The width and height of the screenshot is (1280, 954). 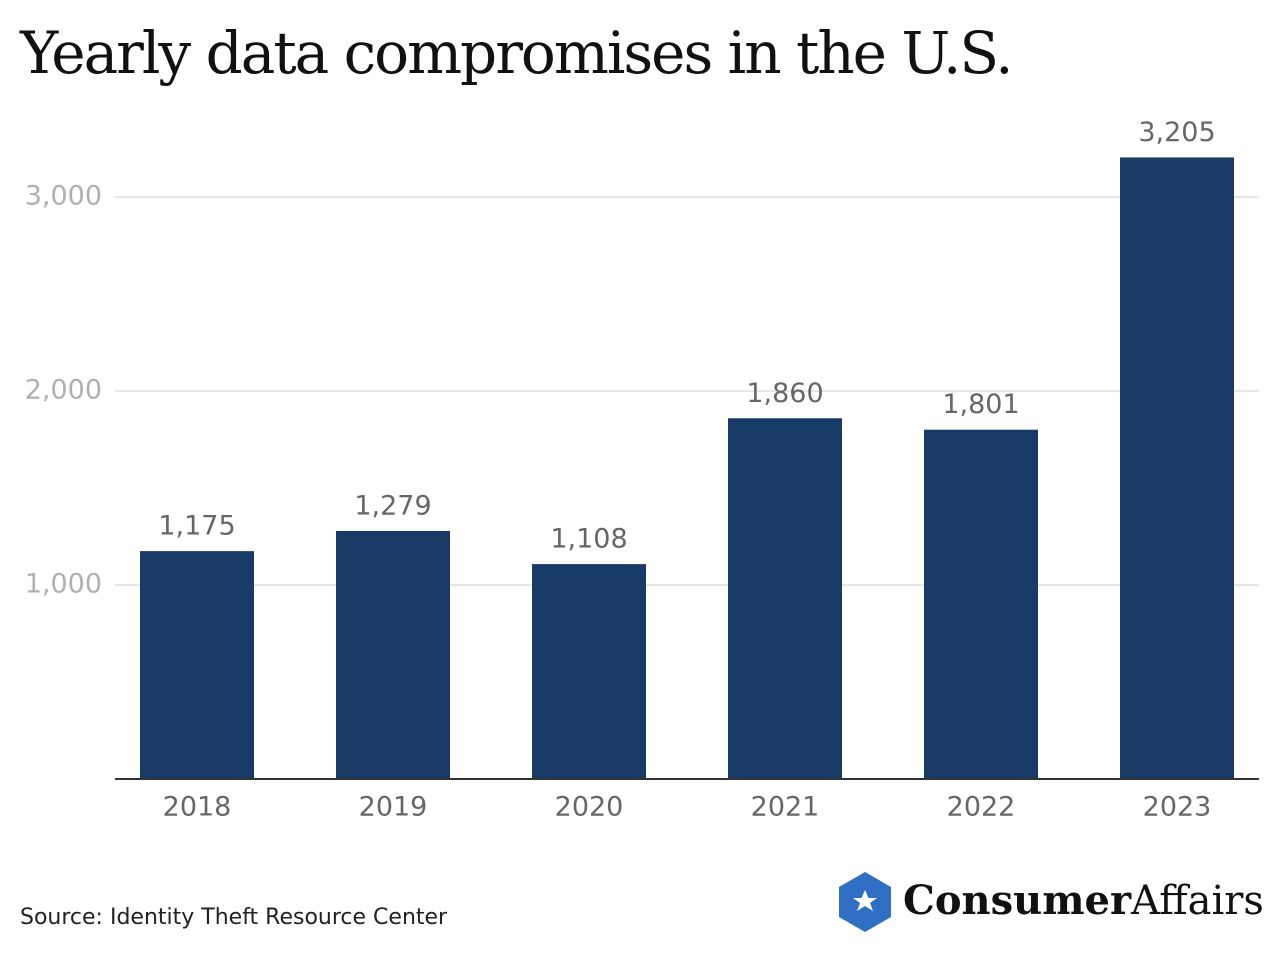 What do you see at coordinates (1017, 900) in the screenshot?
I see `brand-bold: Consumer` at bounding box center [1017, 900].